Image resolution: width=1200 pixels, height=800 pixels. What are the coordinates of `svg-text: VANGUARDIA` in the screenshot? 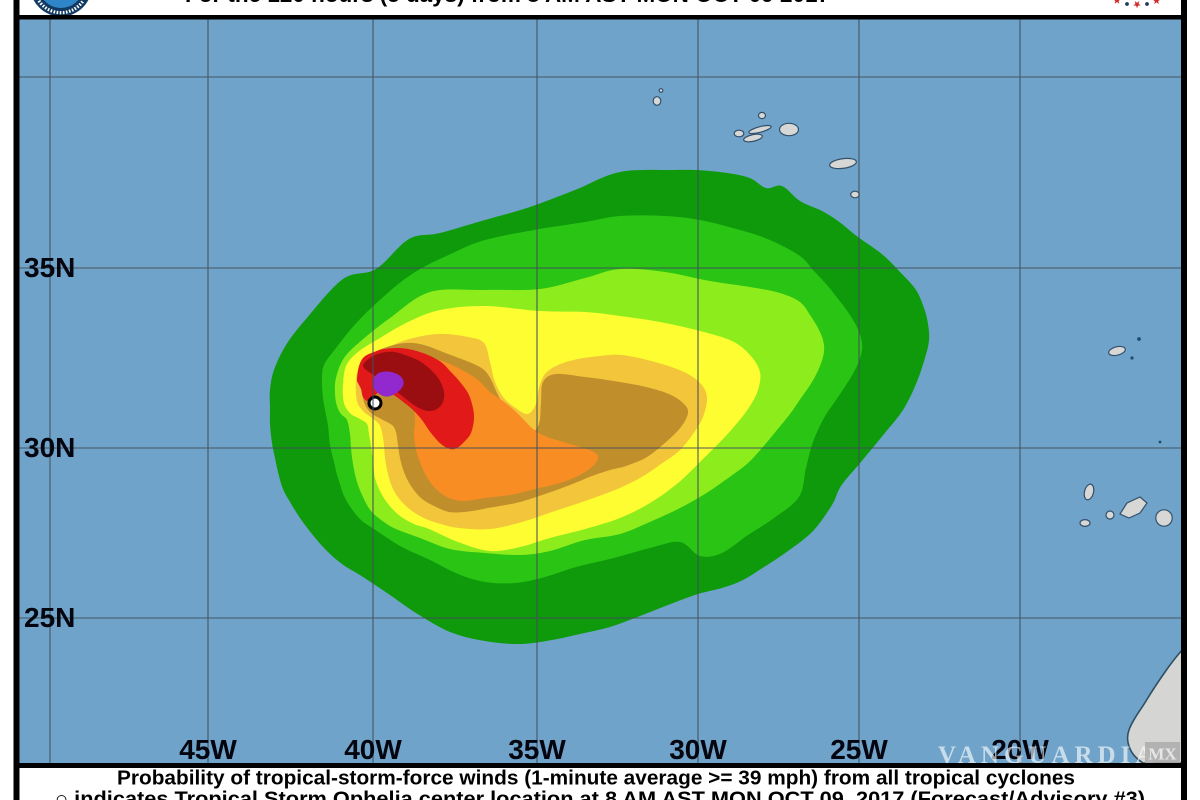 It's located at (1048, 755).